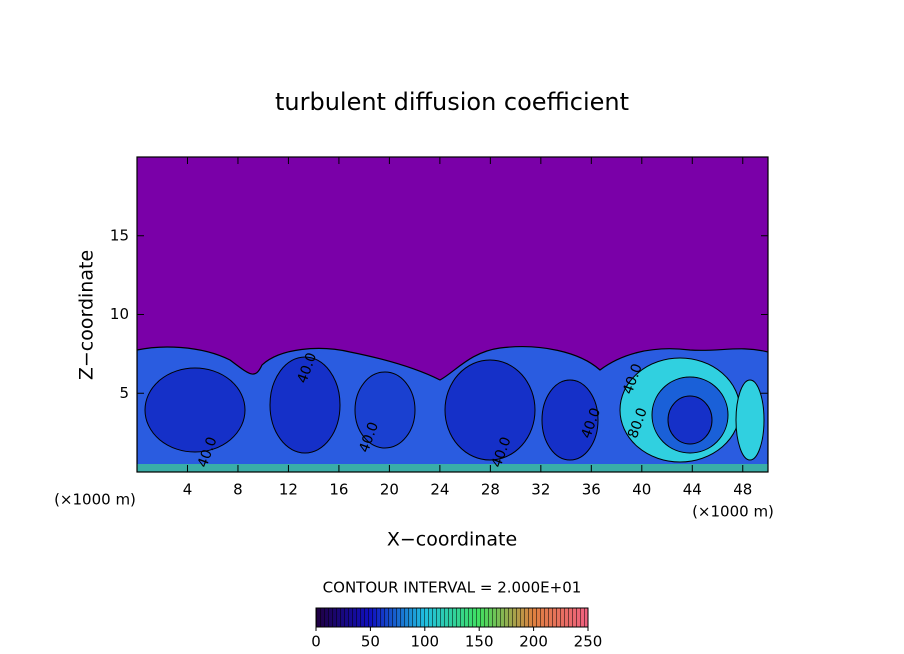 The image size is (904, 654). What do you see at coordinates (692, 490) in the screenshot?
I see `x-tick-label: 44` at bounding box center [692, 490].